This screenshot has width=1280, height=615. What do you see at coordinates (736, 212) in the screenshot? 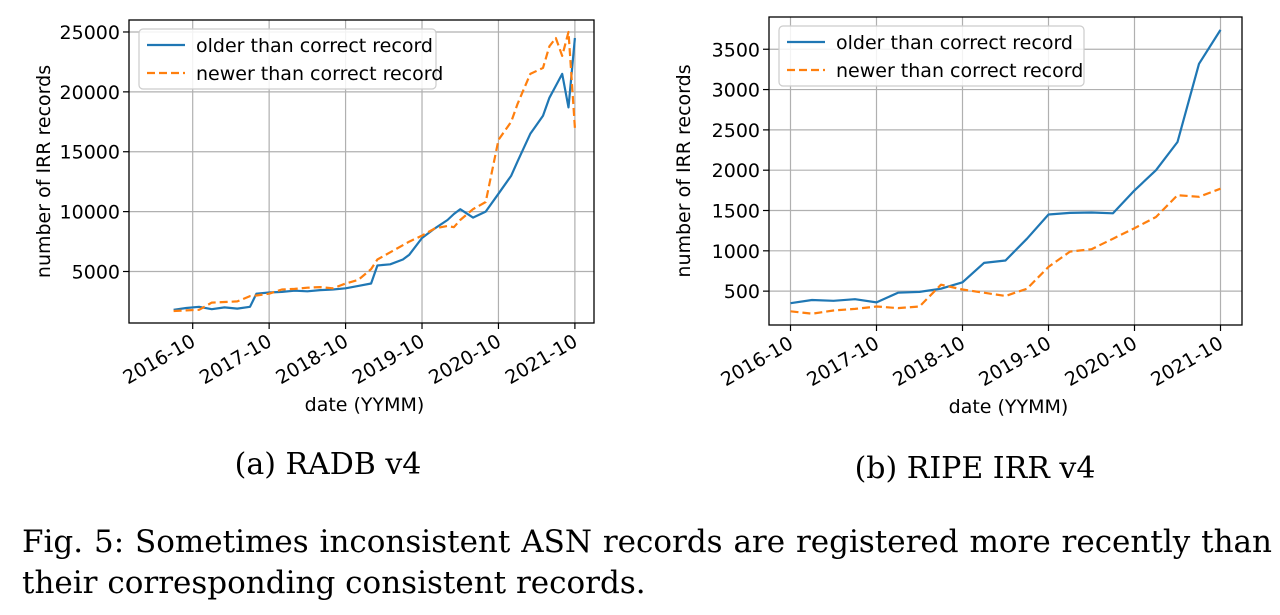
I see `y-tick-label: 1500` at bounding box center [736, 212].